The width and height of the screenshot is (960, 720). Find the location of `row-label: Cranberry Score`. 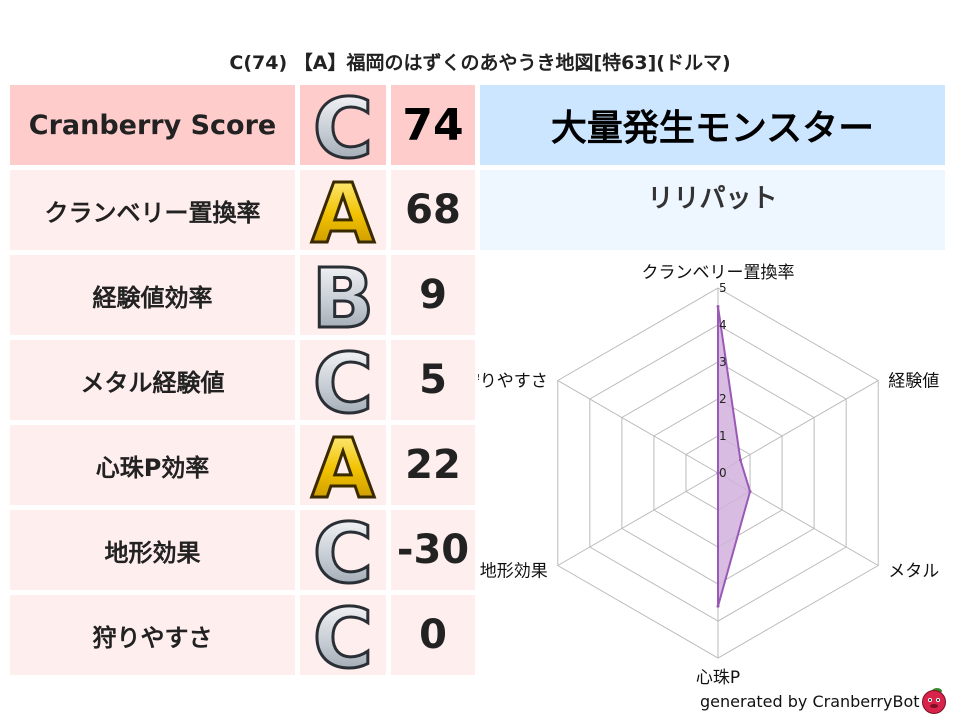

row-label: Cranberry Score is located at coordinates (152, 125).